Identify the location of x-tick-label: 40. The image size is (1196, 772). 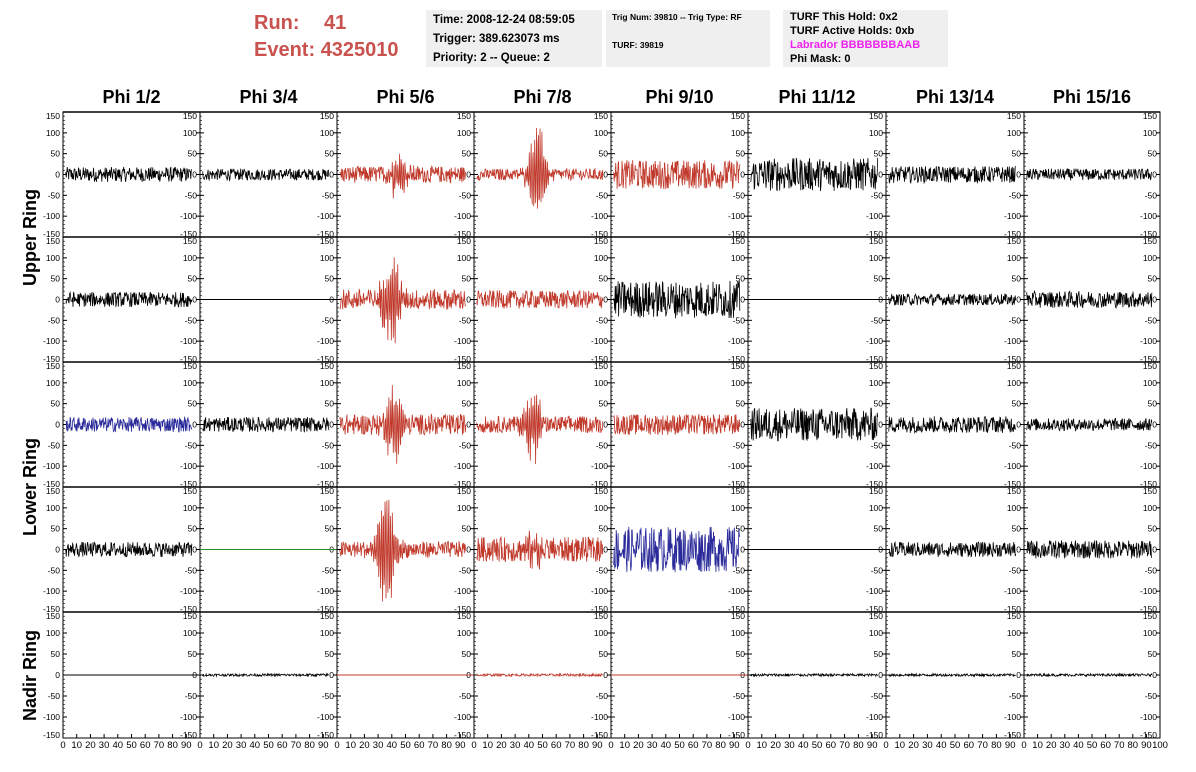
(392, 745).